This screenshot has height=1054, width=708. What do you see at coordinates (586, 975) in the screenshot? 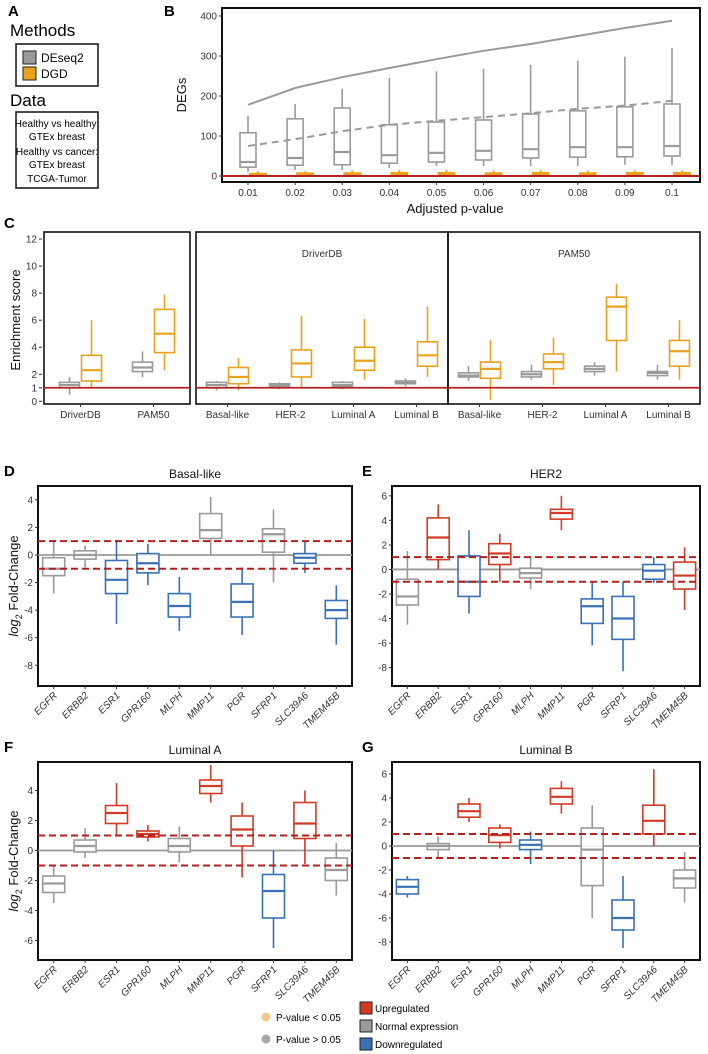
I see `x-tick-label: PGR` at bounding box center [586, 975].